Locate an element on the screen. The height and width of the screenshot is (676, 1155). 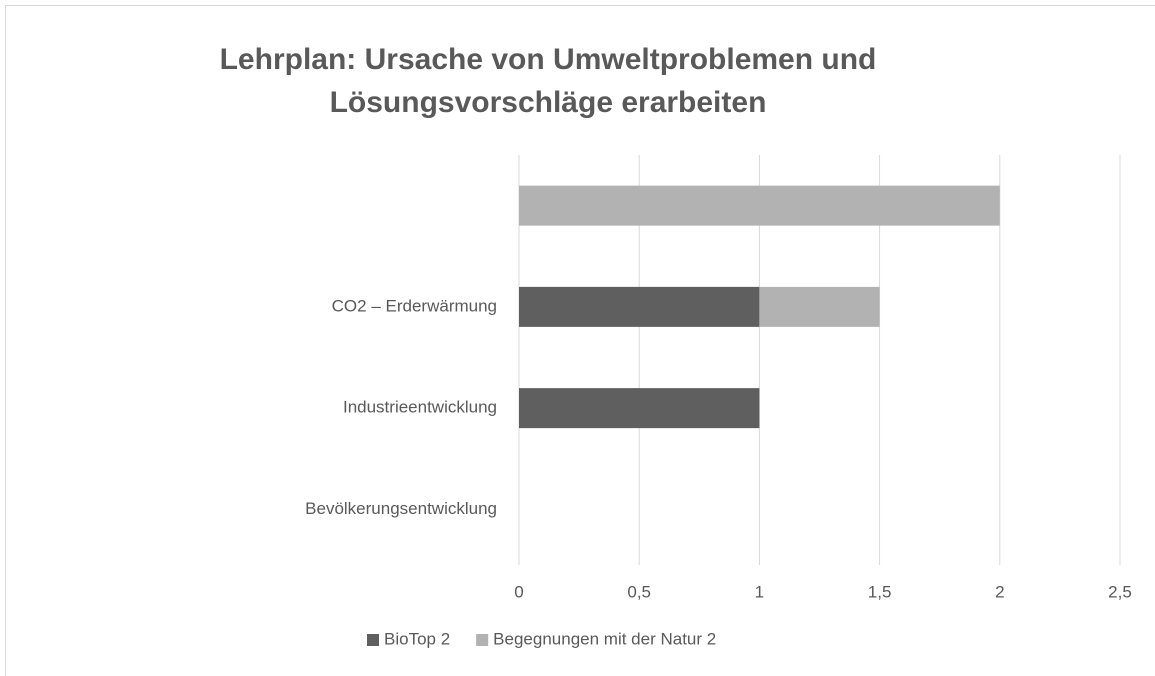
y-tick-label: Bevölkerungsentwicklung is located at coordinates (401, 508).